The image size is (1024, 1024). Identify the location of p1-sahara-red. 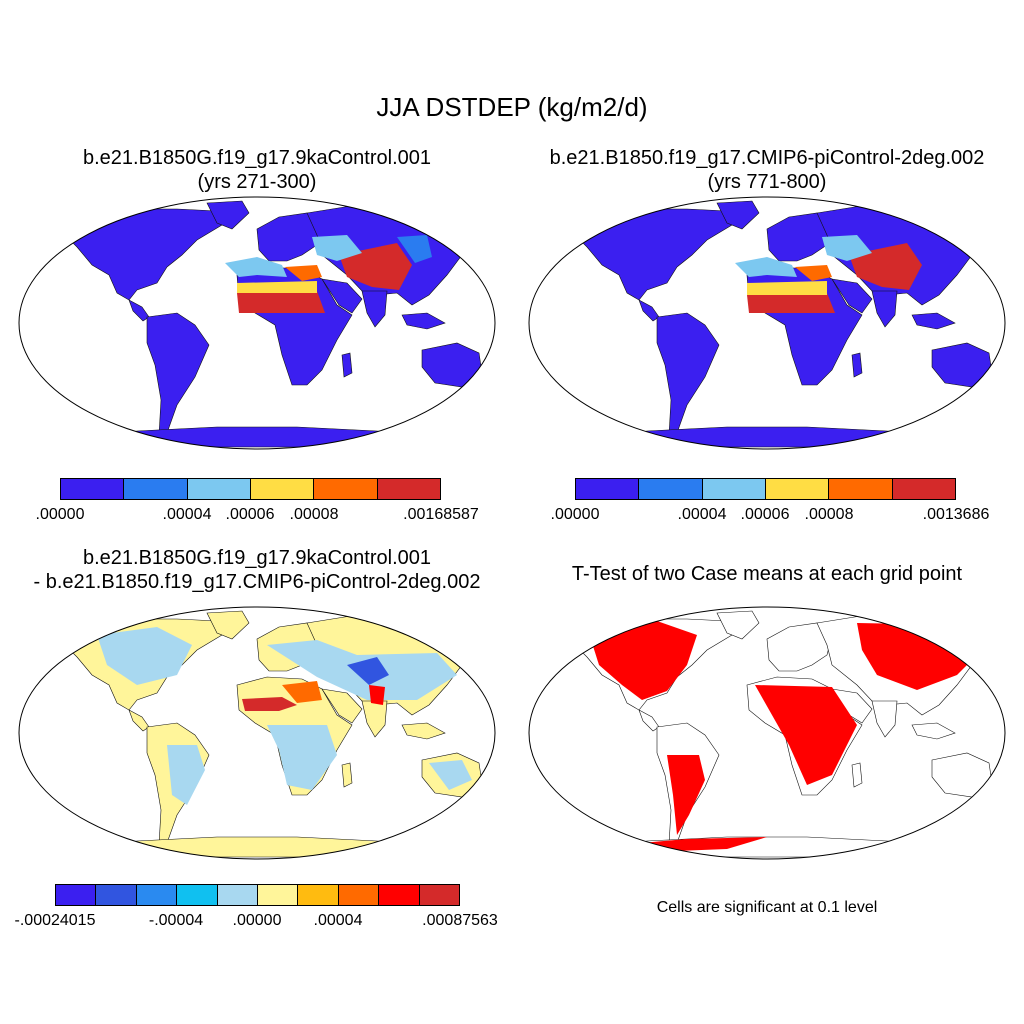
(281, 302).